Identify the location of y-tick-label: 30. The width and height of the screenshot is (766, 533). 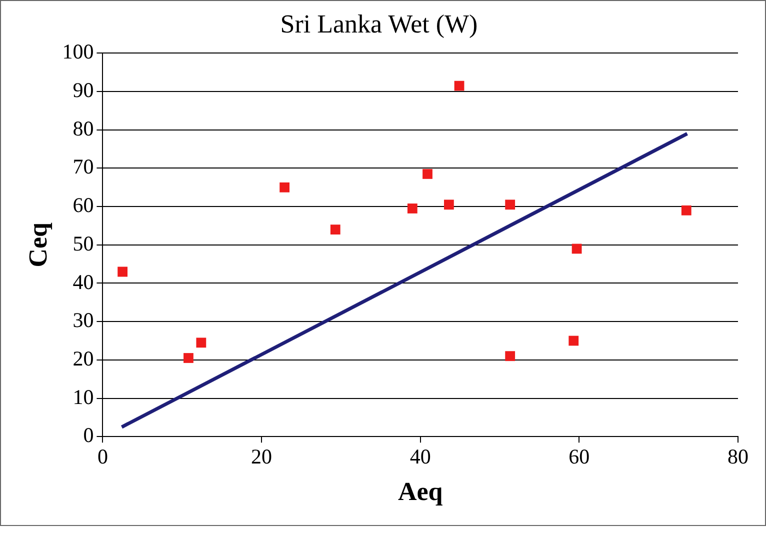
(83, 320).